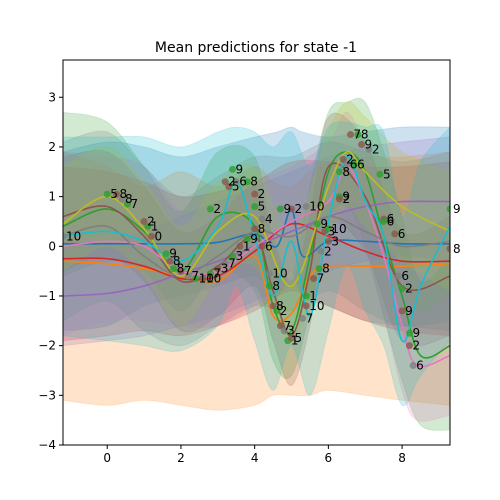 Image resolution: width=500 pixels, height=500 pixels. I want to click on x-tick-label: 8, so click(402, 458).